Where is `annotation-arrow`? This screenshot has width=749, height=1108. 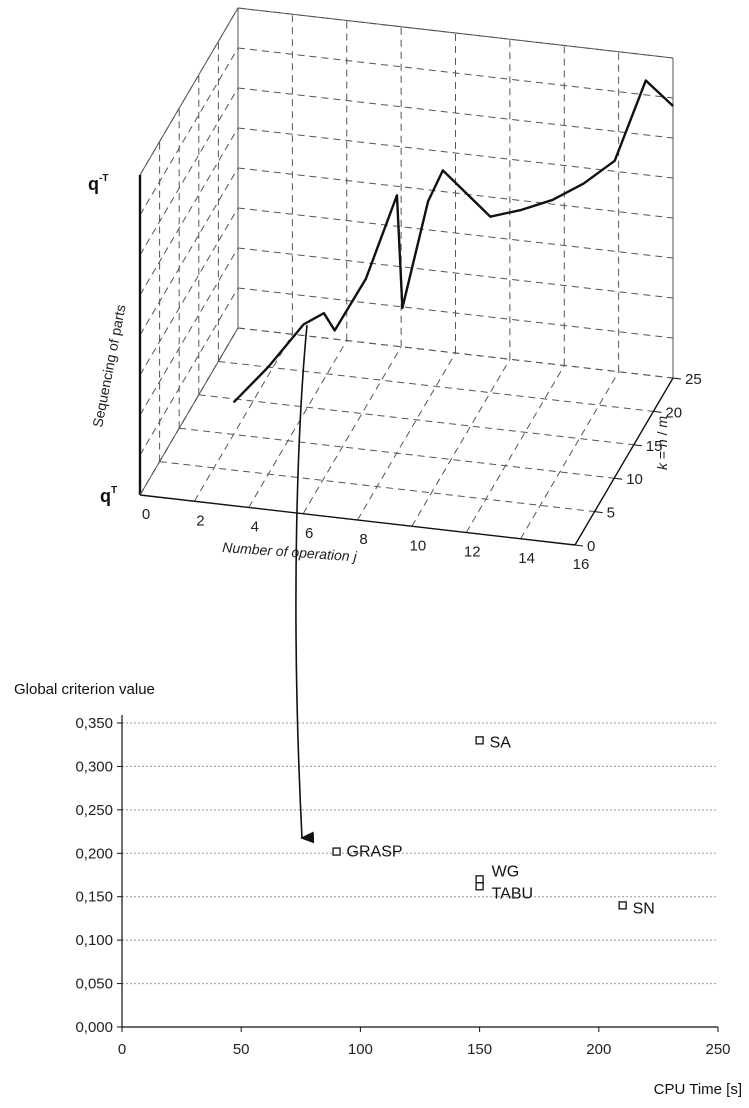 annotation-arrow is located at coordinates (305, 584).